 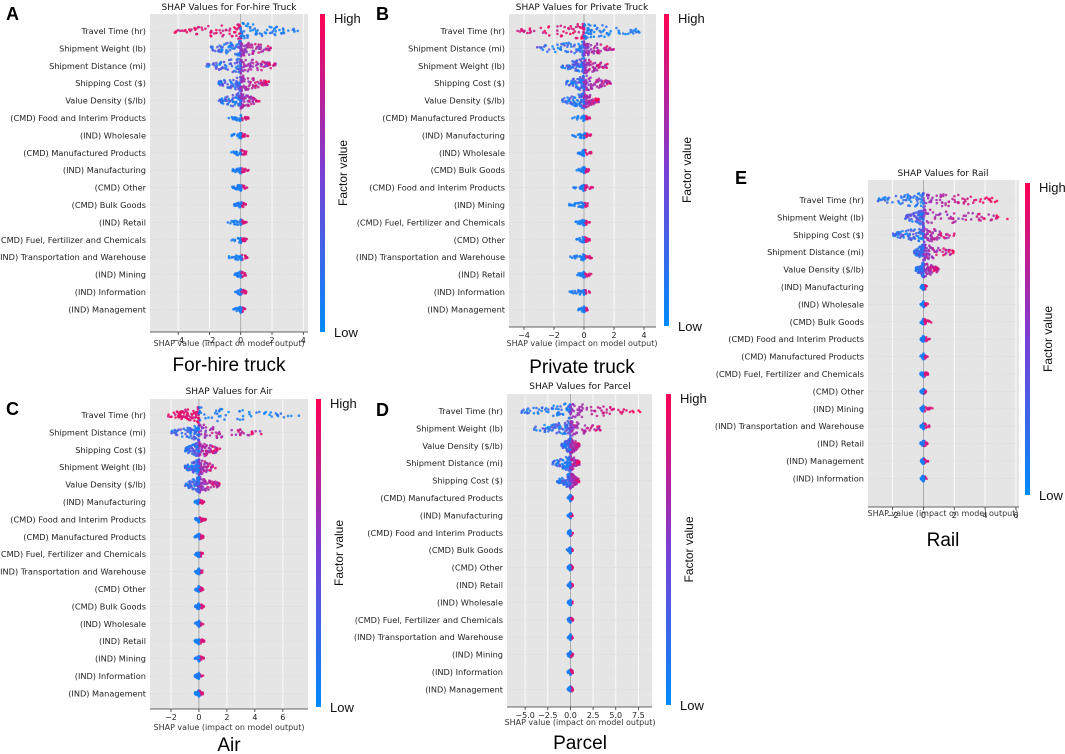 What do you see at coordinates (613, 335) in the screenshot?
I see `x-tick-label: 2` at bounding box center [613, 335].